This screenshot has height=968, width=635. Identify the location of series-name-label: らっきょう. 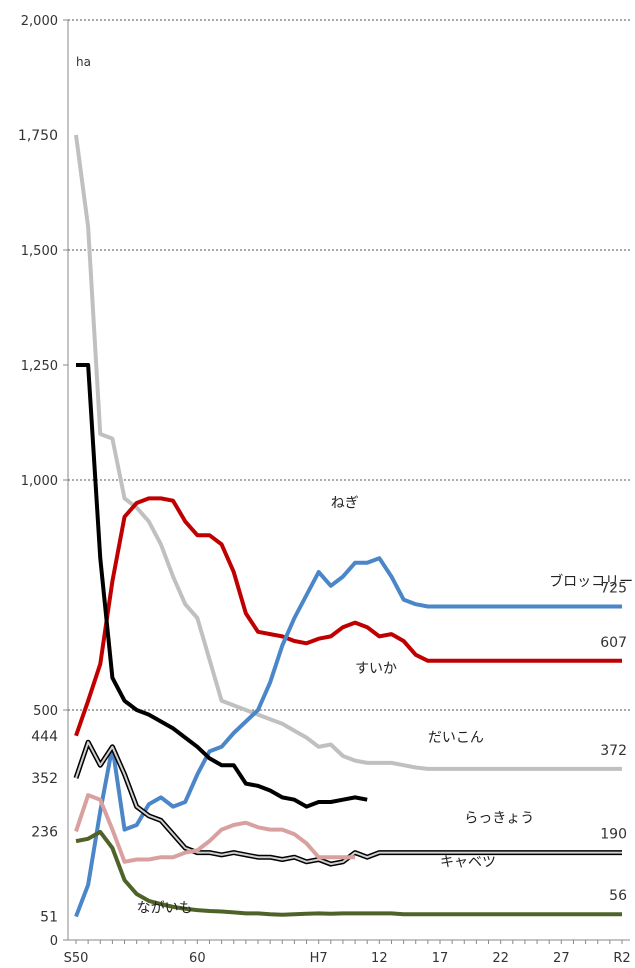
(499, 819).